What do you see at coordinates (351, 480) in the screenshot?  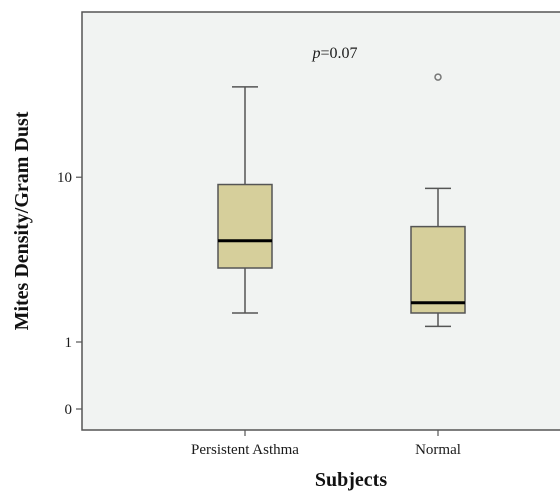 I see `x-axis-title: Subjects` at bounding box center [351, 480].